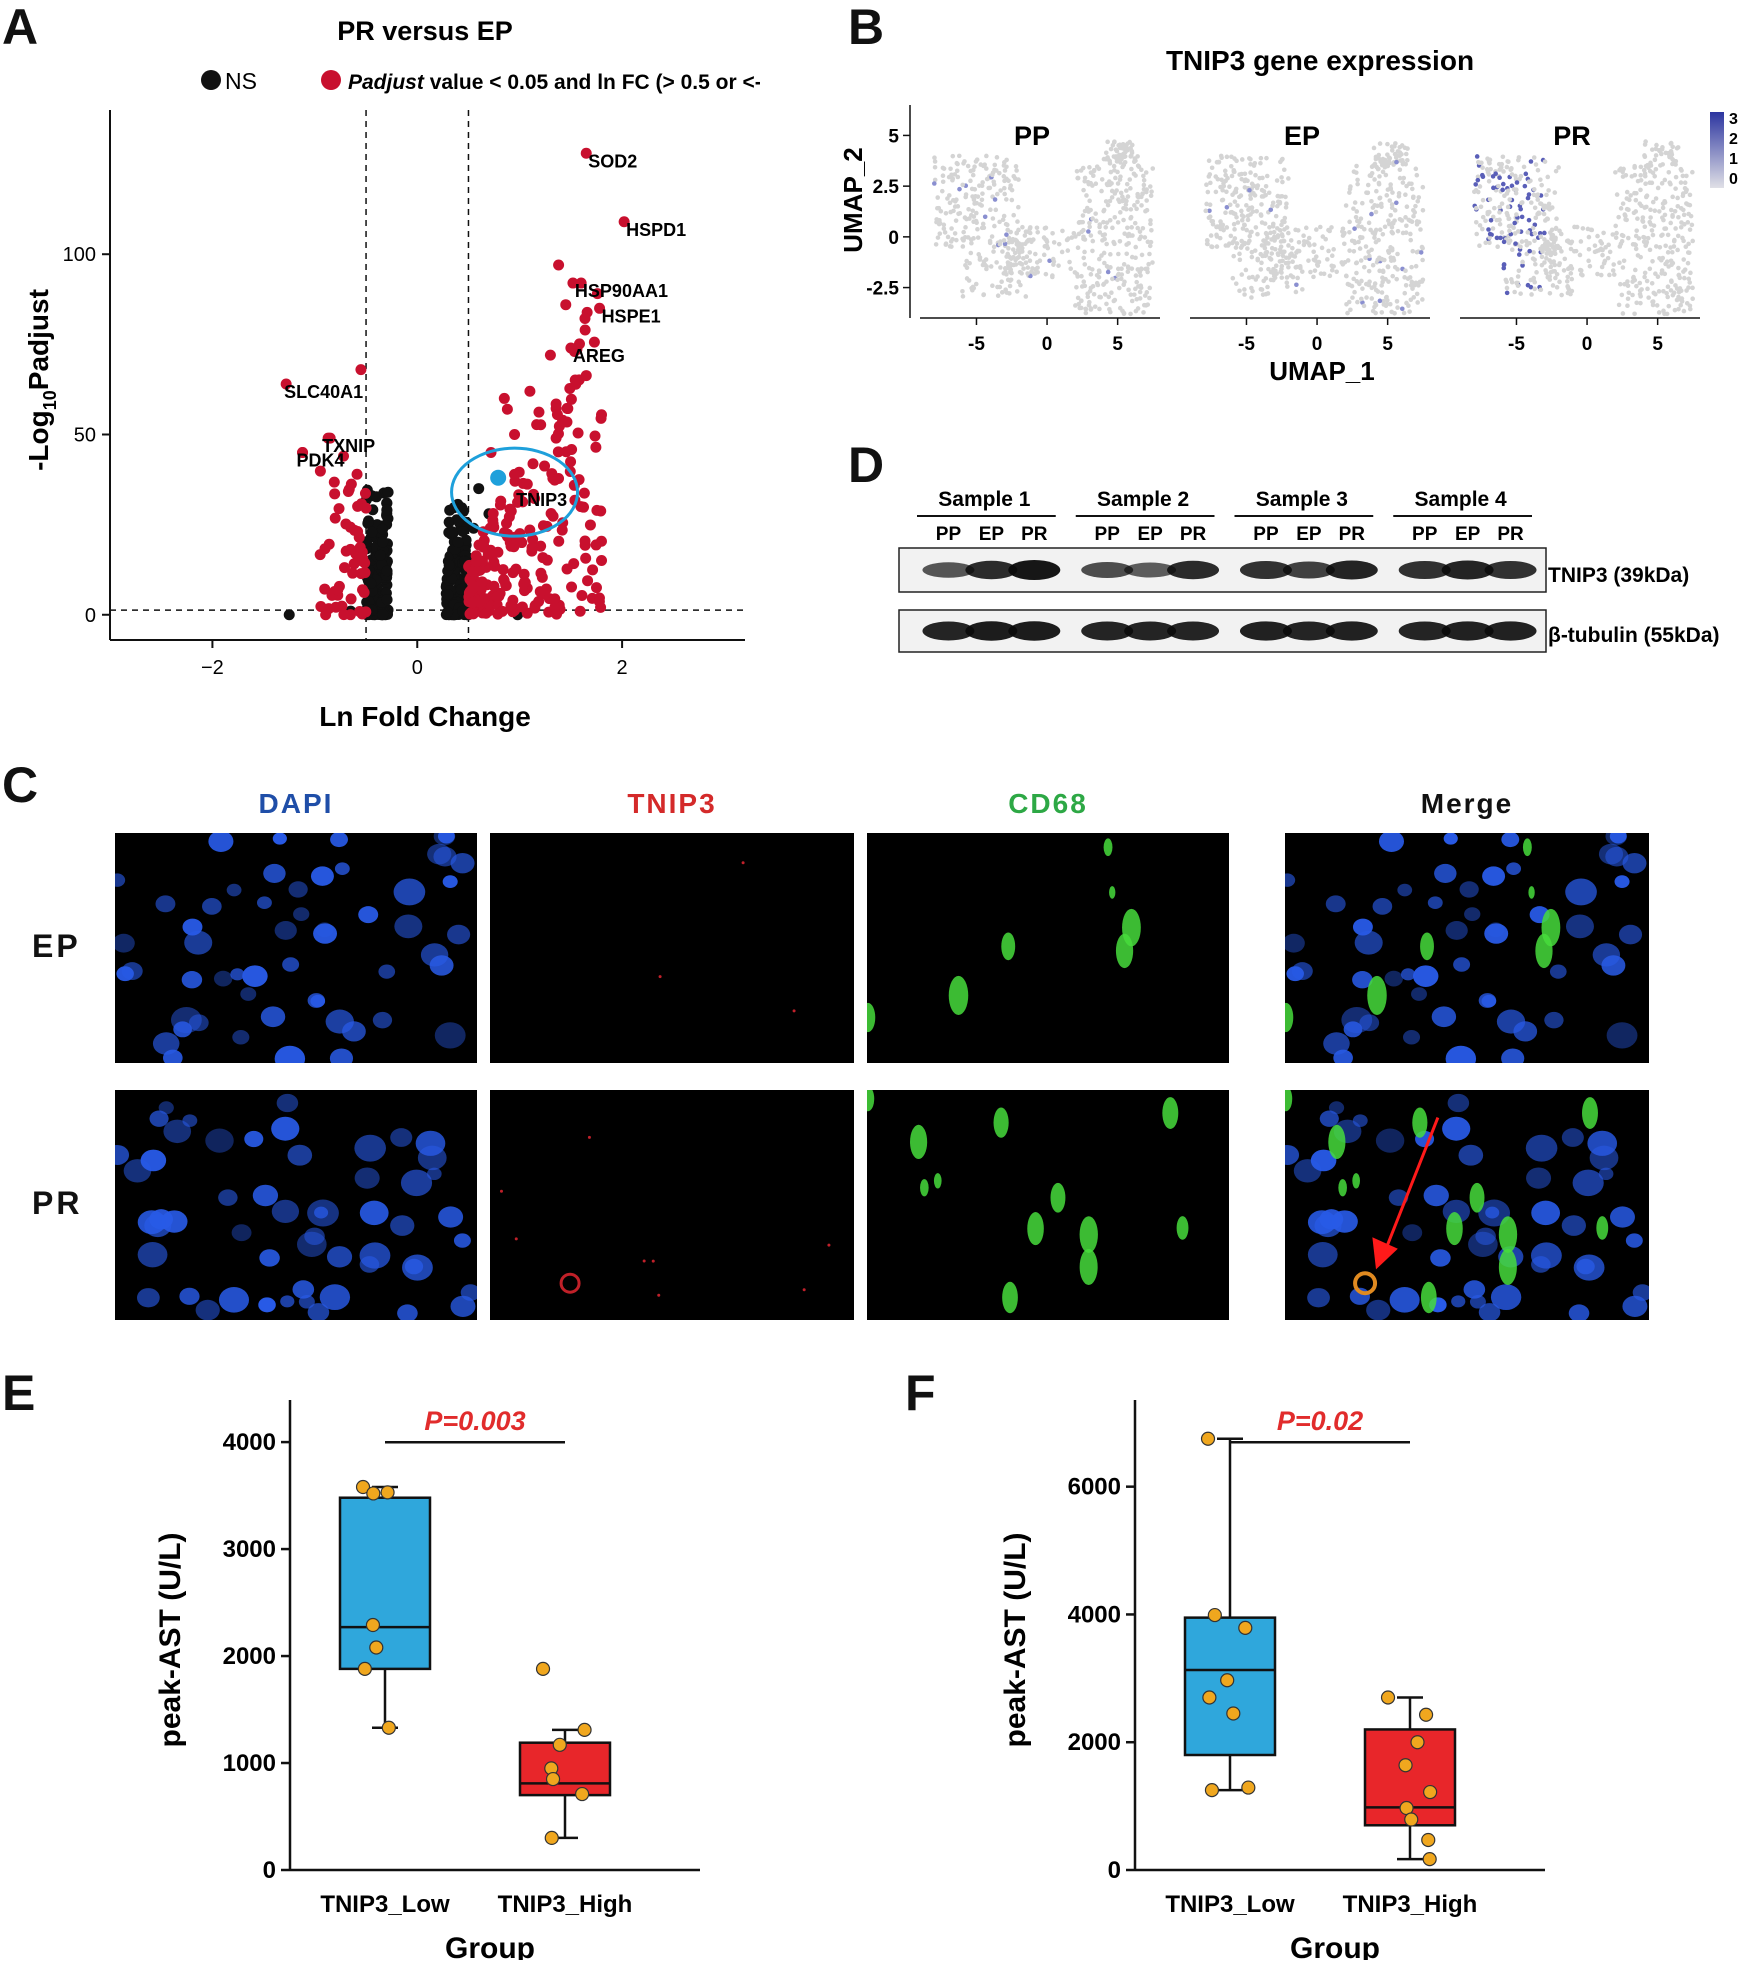  Describe the element at coordinates (854, 199) in the screenshot. I see `umap-ylabel: UMAP_2` at that location.